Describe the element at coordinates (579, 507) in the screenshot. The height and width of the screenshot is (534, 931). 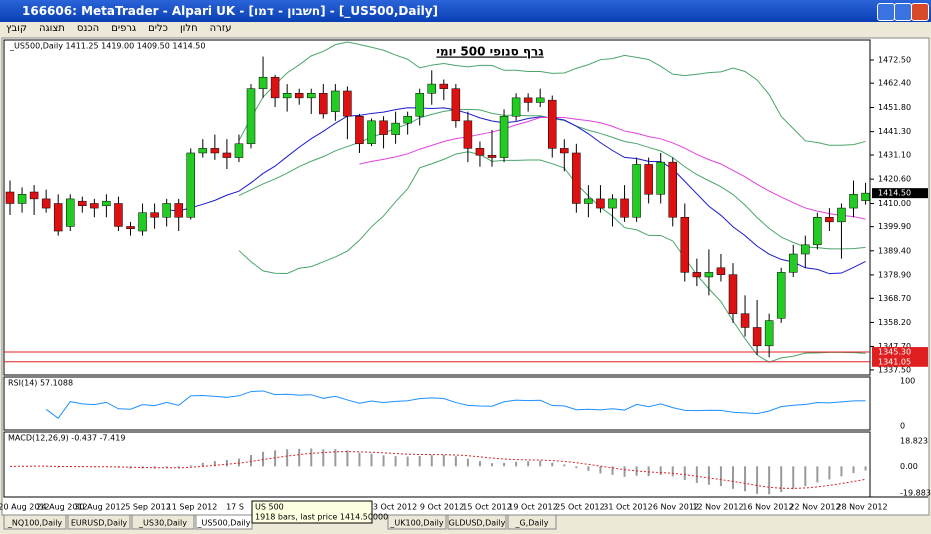
I see `x-tick-label: 25 Oct 2012` at that location.